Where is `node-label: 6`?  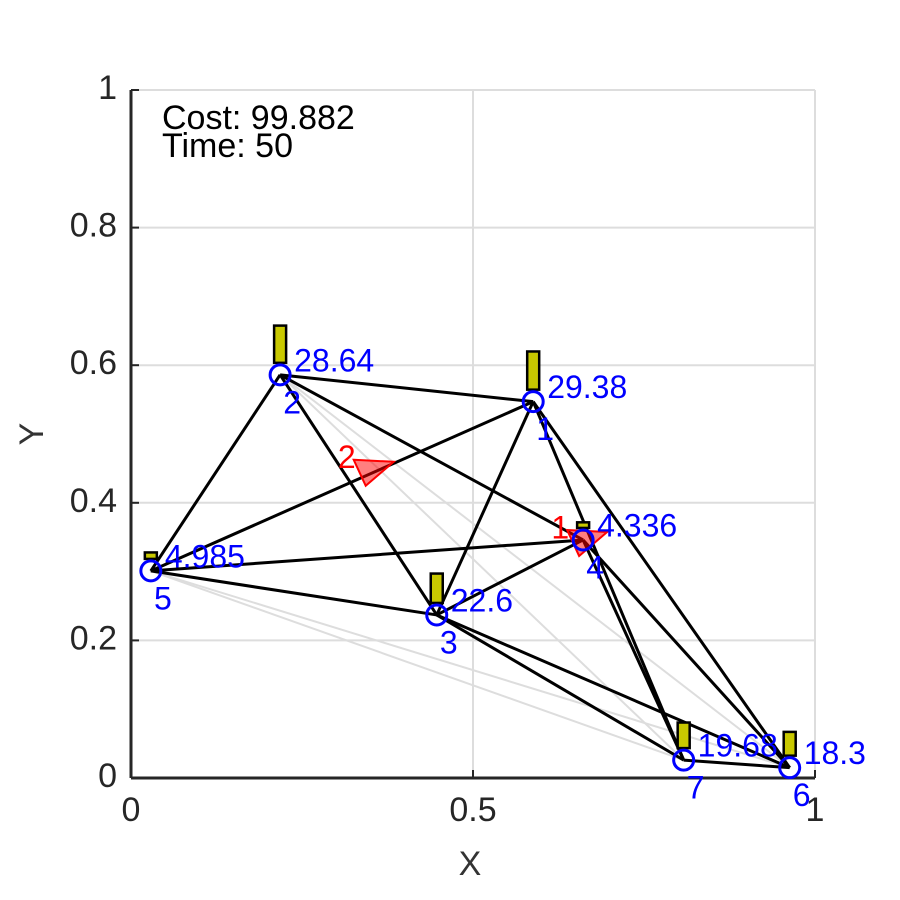
node-label: 6 is located at coordinates (802, 795).